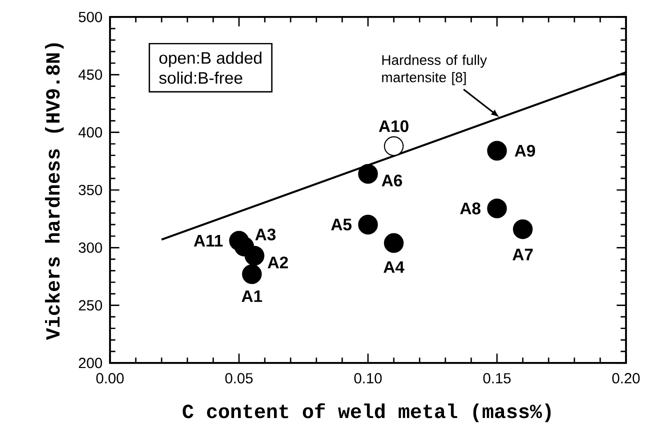 This screenshot has height=441, width=645. What do you see at coordinates (239, 378) in the screenshot?
I see `x-tick-label: 0.05` at bounding box center [239, 378].